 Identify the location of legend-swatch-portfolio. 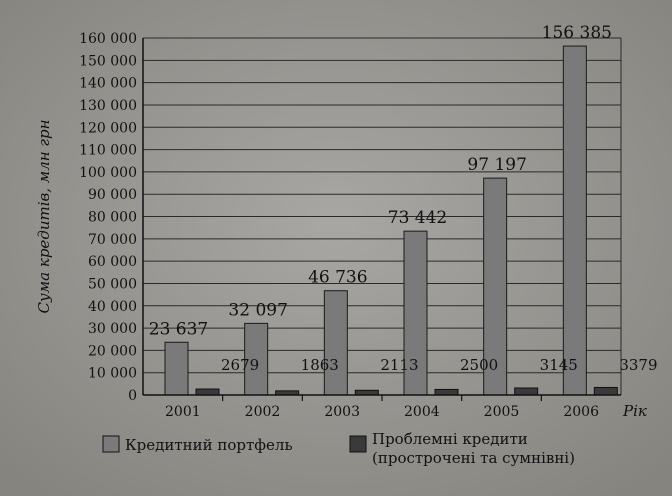
(111, 444).